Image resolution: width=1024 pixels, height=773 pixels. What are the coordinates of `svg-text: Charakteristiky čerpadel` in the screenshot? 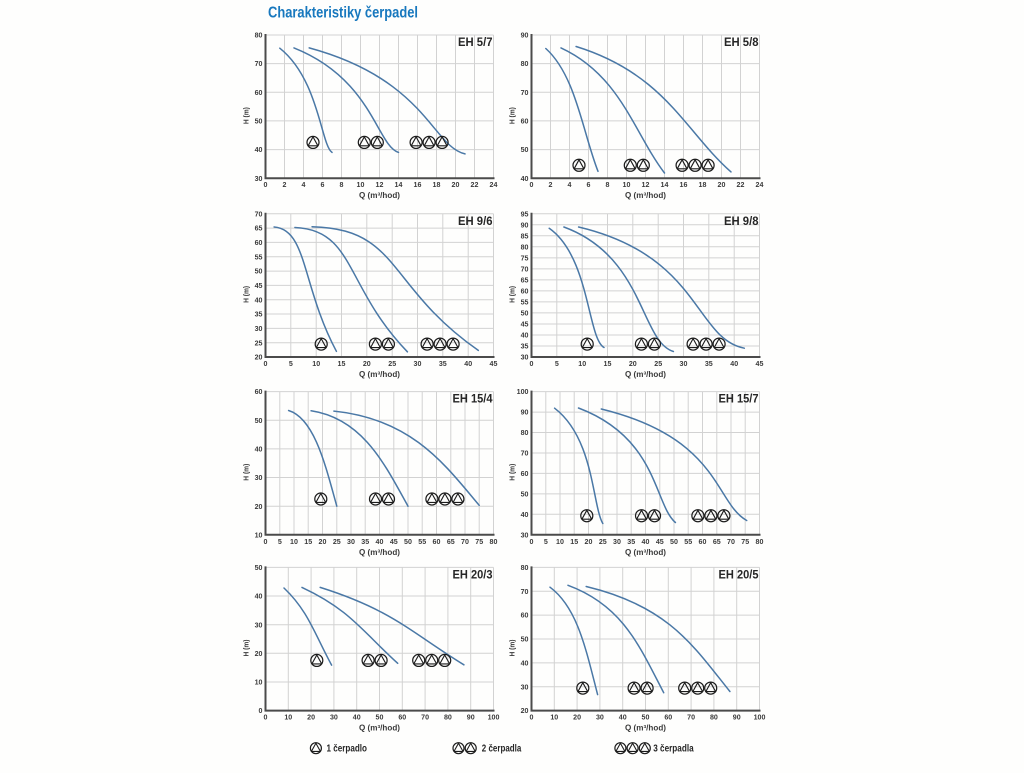 It's located at (343, 13).